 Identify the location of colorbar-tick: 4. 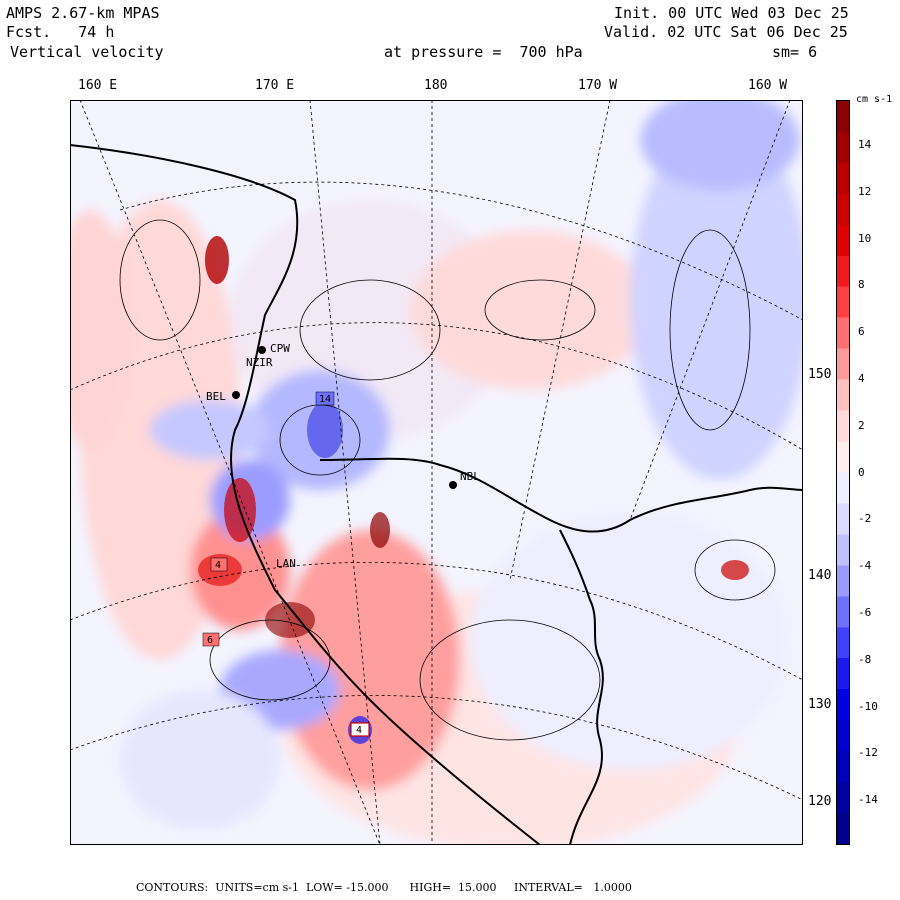
(861, 378).